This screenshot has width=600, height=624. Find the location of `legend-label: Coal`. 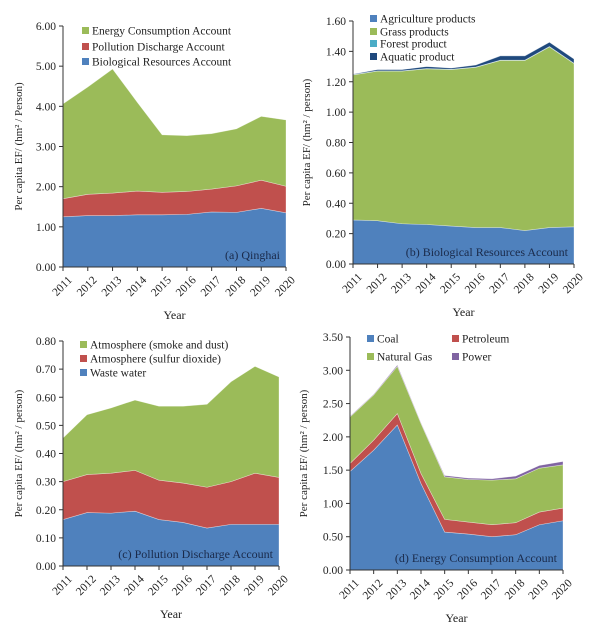

legend-label: Coal is located at coordinates (388, 340).